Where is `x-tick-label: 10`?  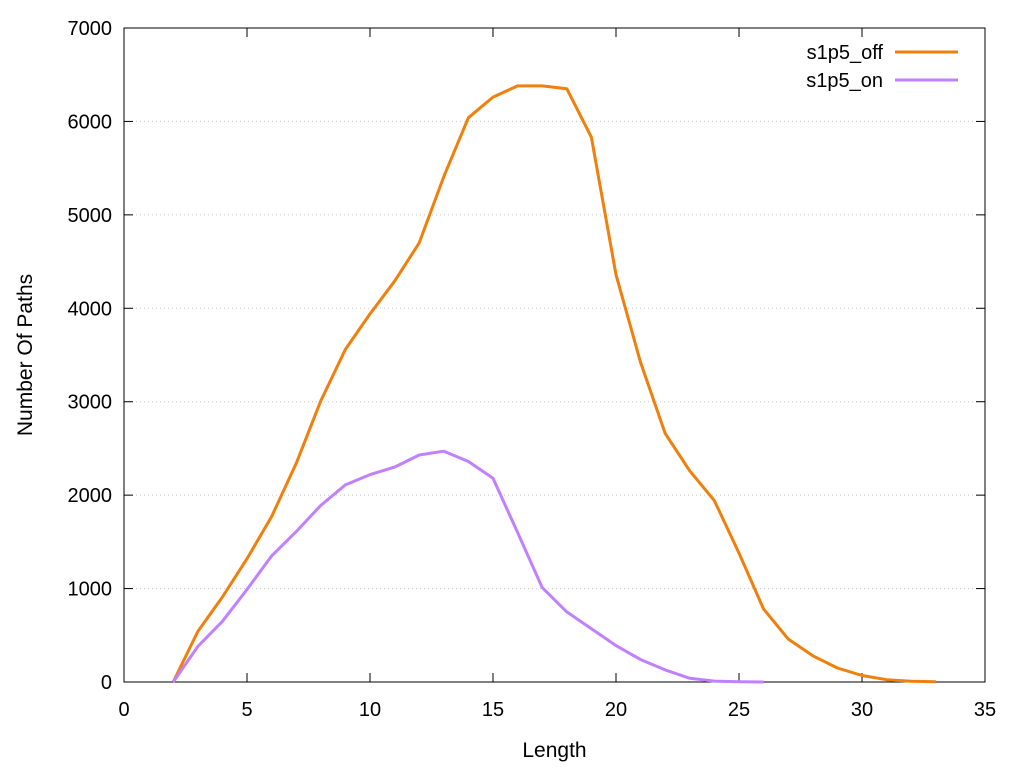 x-tick-label: 10 is located at coordinates (370, 710).